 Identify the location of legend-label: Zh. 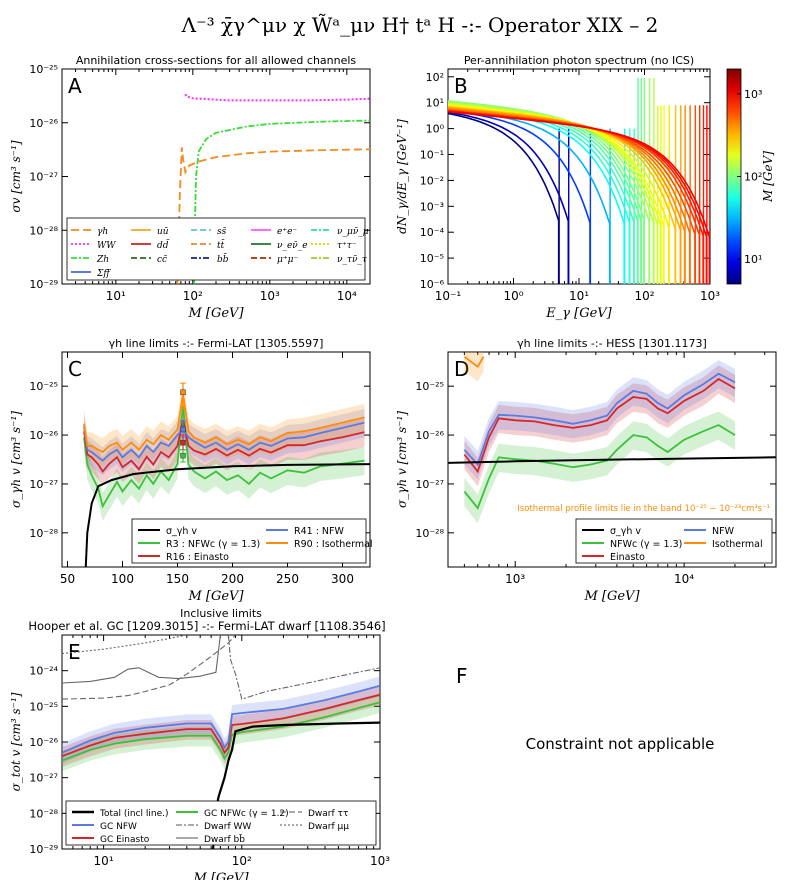
(102, 260).